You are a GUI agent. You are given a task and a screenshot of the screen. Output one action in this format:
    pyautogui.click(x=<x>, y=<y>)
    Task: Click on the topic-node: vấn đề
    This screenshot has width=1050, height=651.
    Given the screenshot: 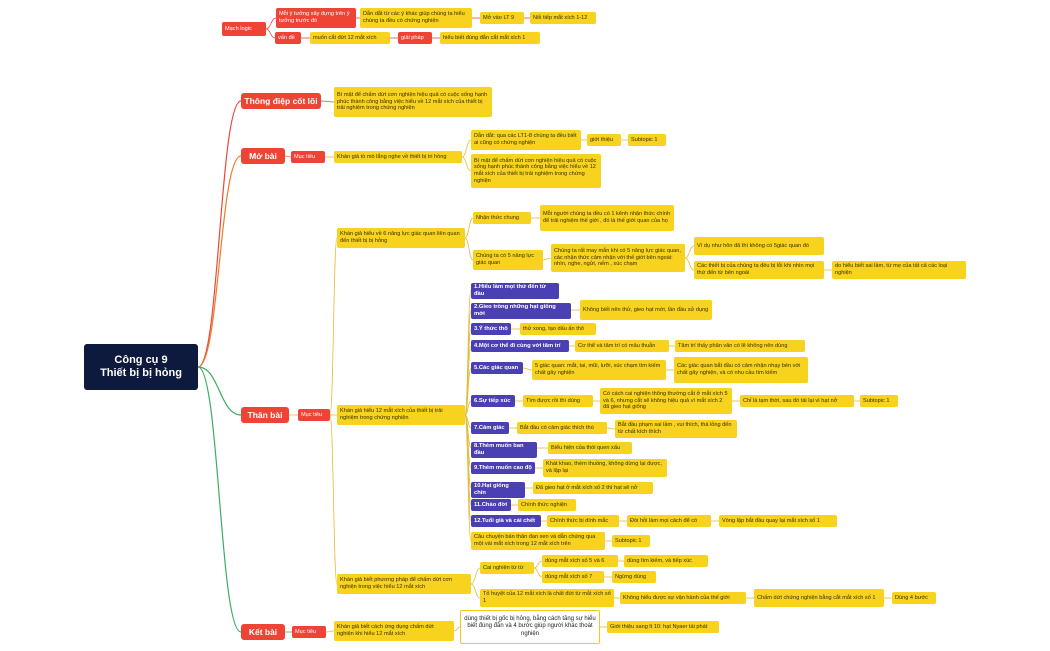 What is the action you would take?
    pyautogui.click(x=288, y=38)
    